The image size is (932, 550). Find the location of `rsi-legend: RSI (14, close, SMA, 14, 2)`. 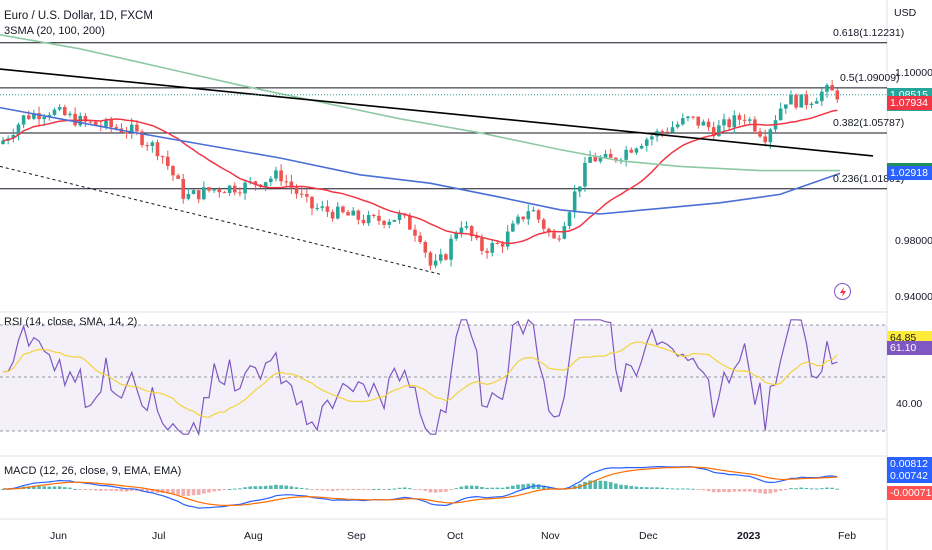

rsi-legend: RSI (14, close, SMA, 14, 2) is located at coordinates (71, 322).